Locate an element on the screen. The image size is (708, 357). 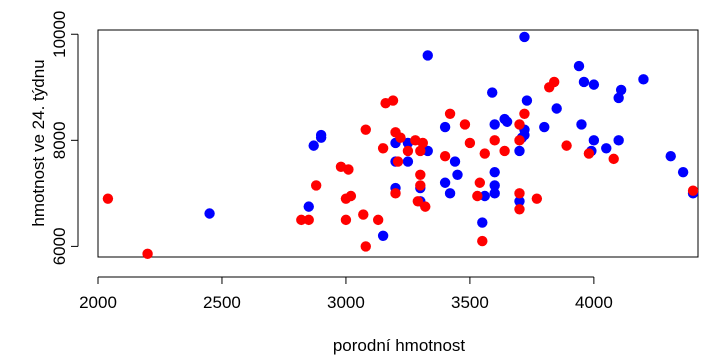
x-tick-label: 3500 is located at coordinates (470, 302).